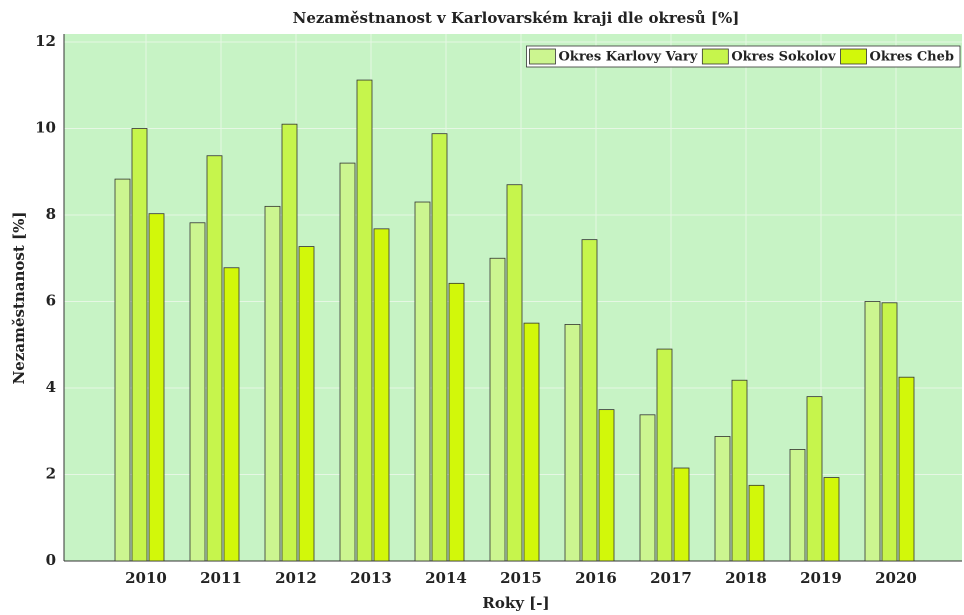  What do you see at coordinates (821, 578) in the screenshot?
I see `x-tick-label: 2019` at bounding box center [821, 578].